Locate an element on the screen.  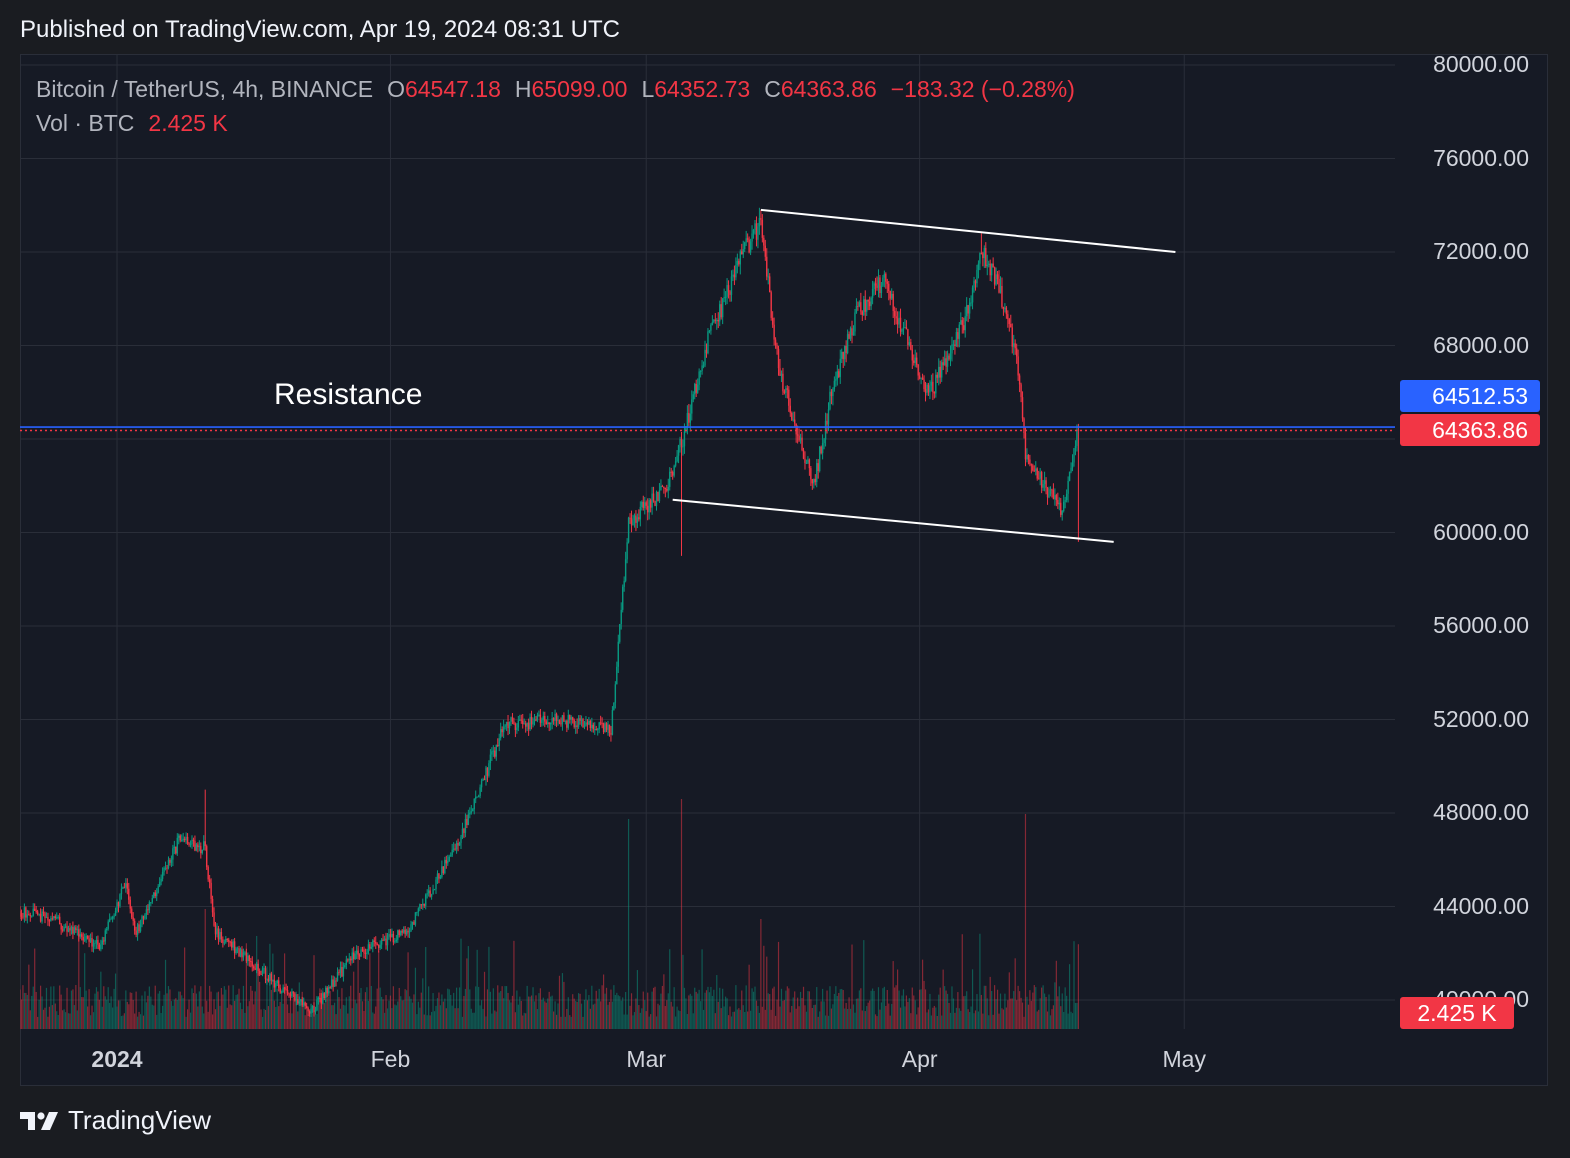
channel-line-upper is located at coordinates (968, 230).